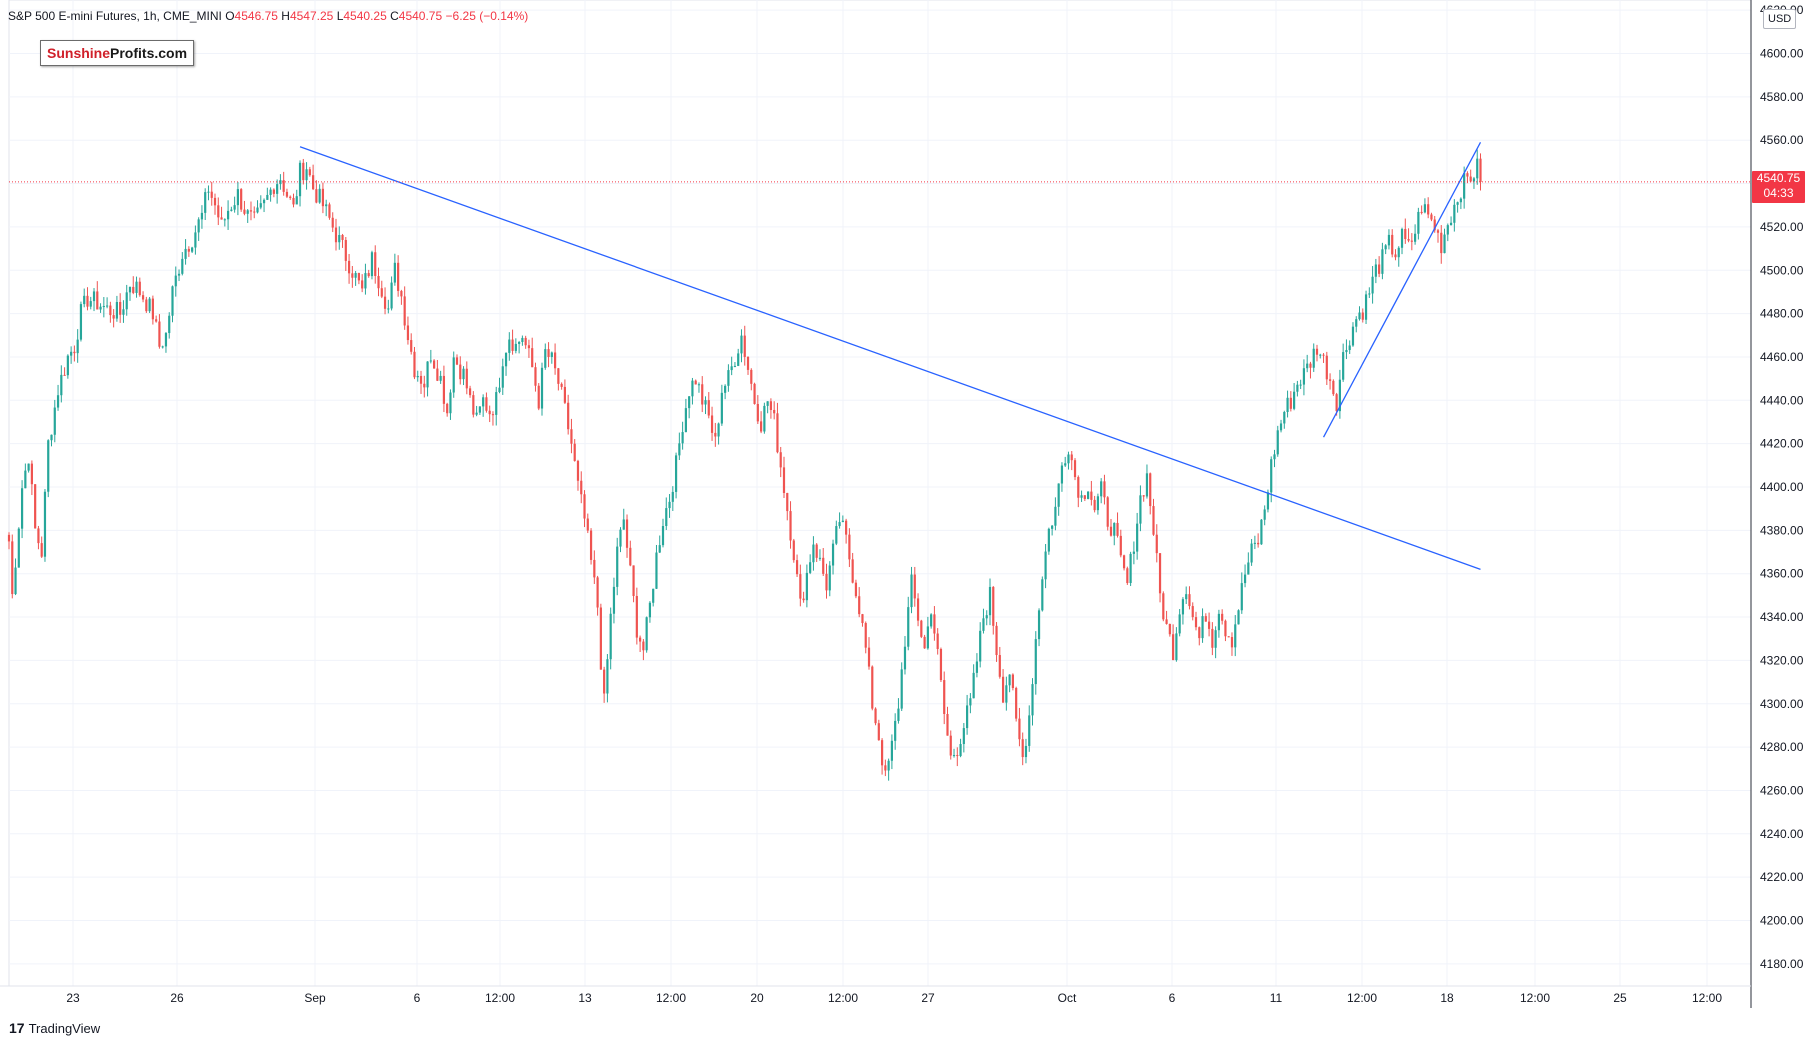  Describe the element at coordinates (1780, 19) in the screenshot. I see `currency-button: USD` at that location.